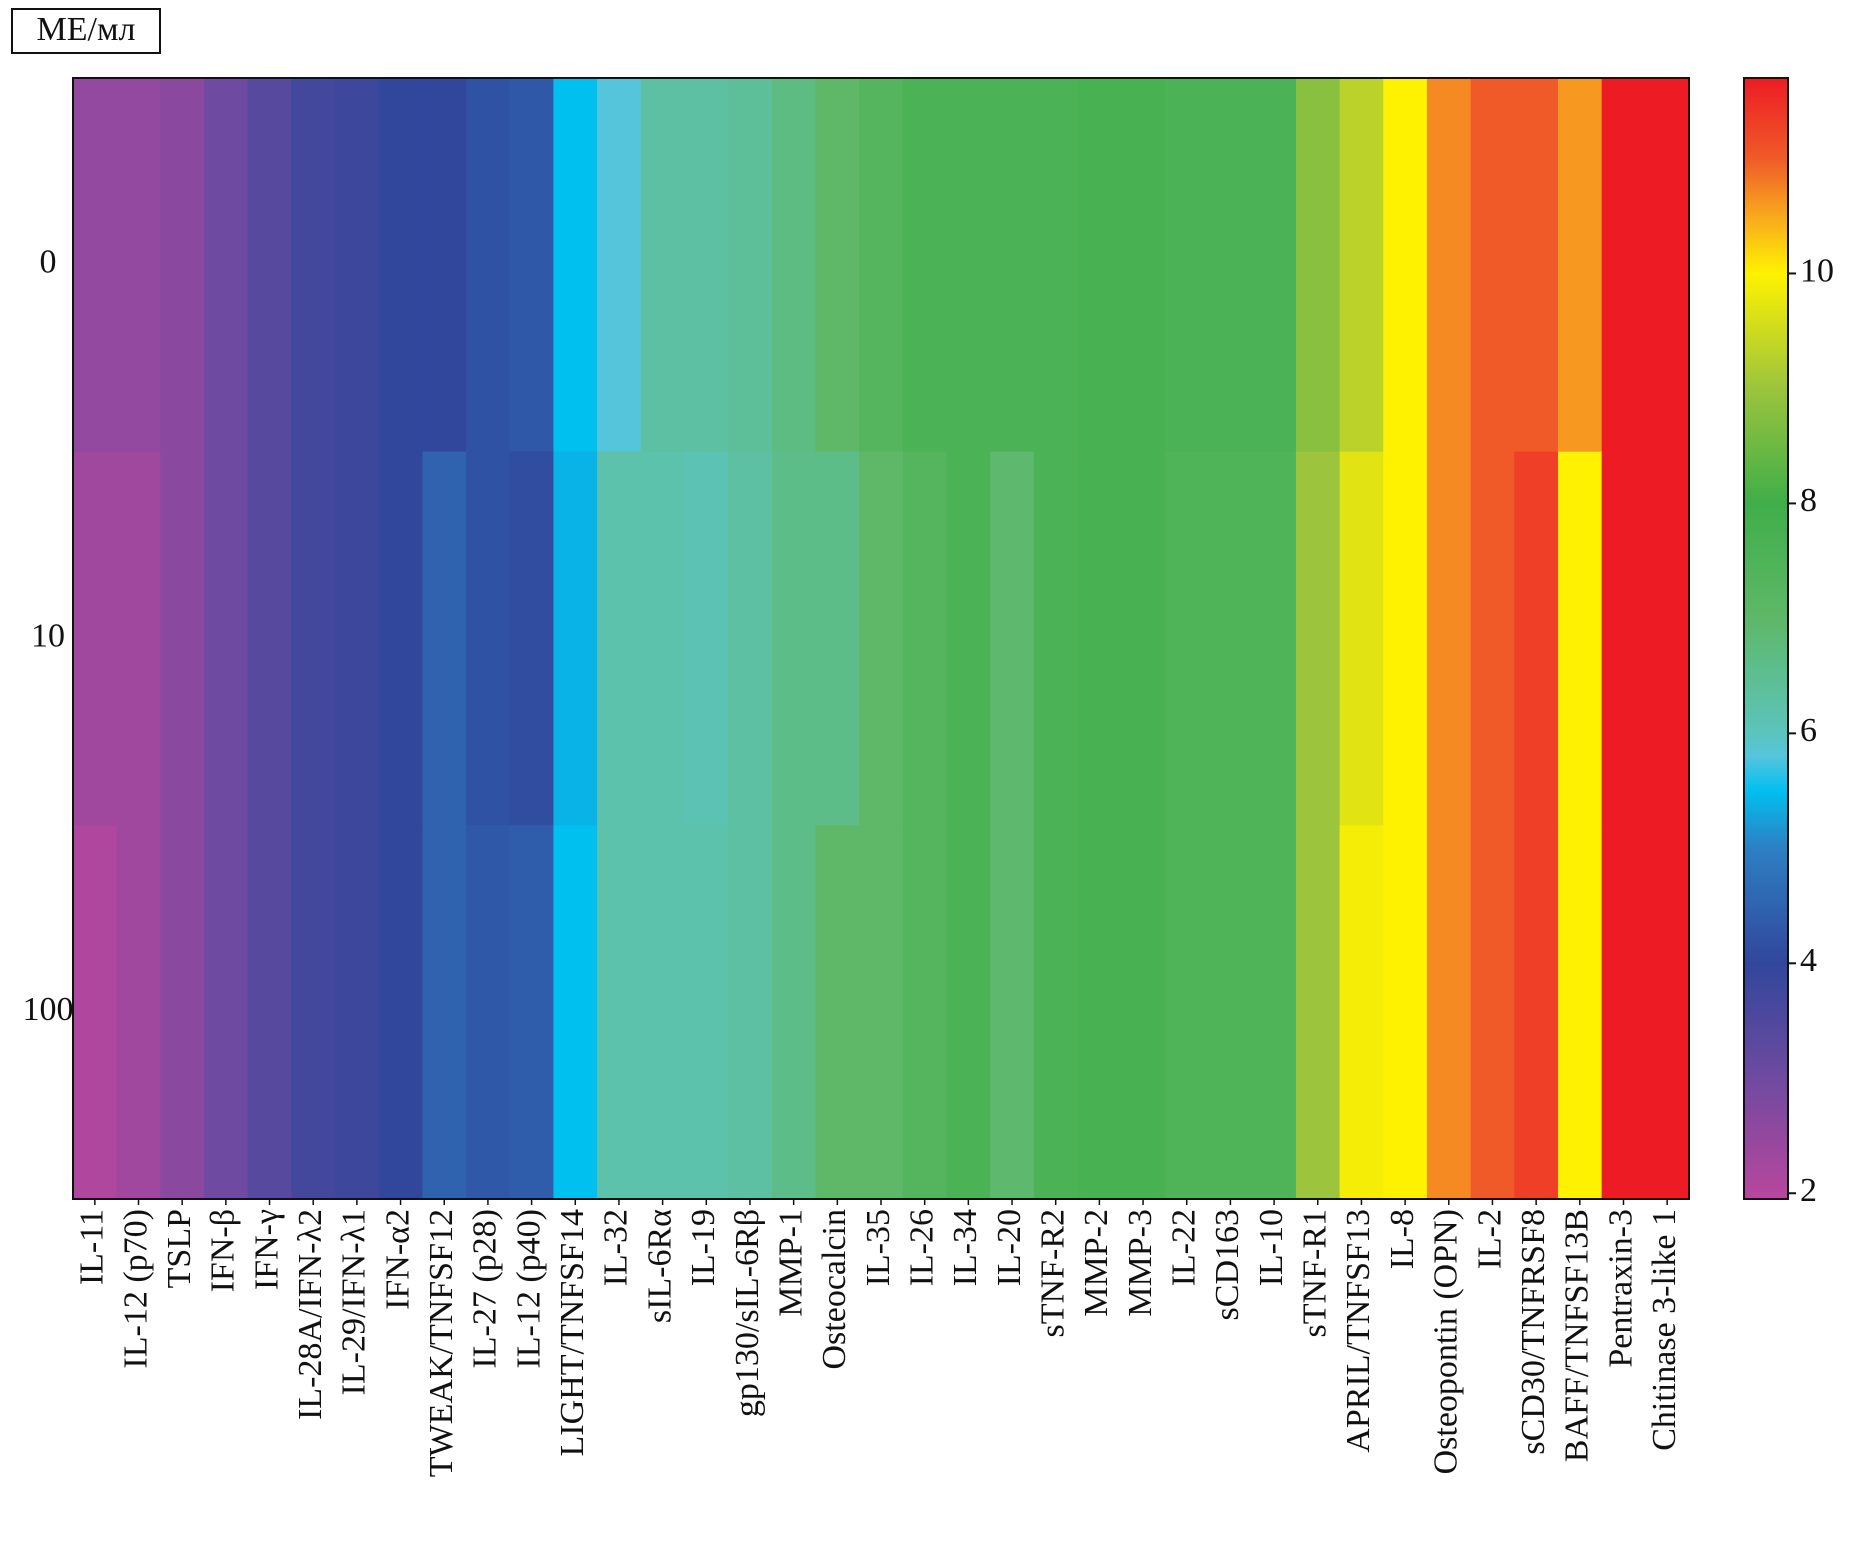 The image size is (1852, 1554). What do you see at coordinates (1402, 1239) in the screenshot?
I see `x-tick-label: IL-8` at bounding box center [1402, 1239].